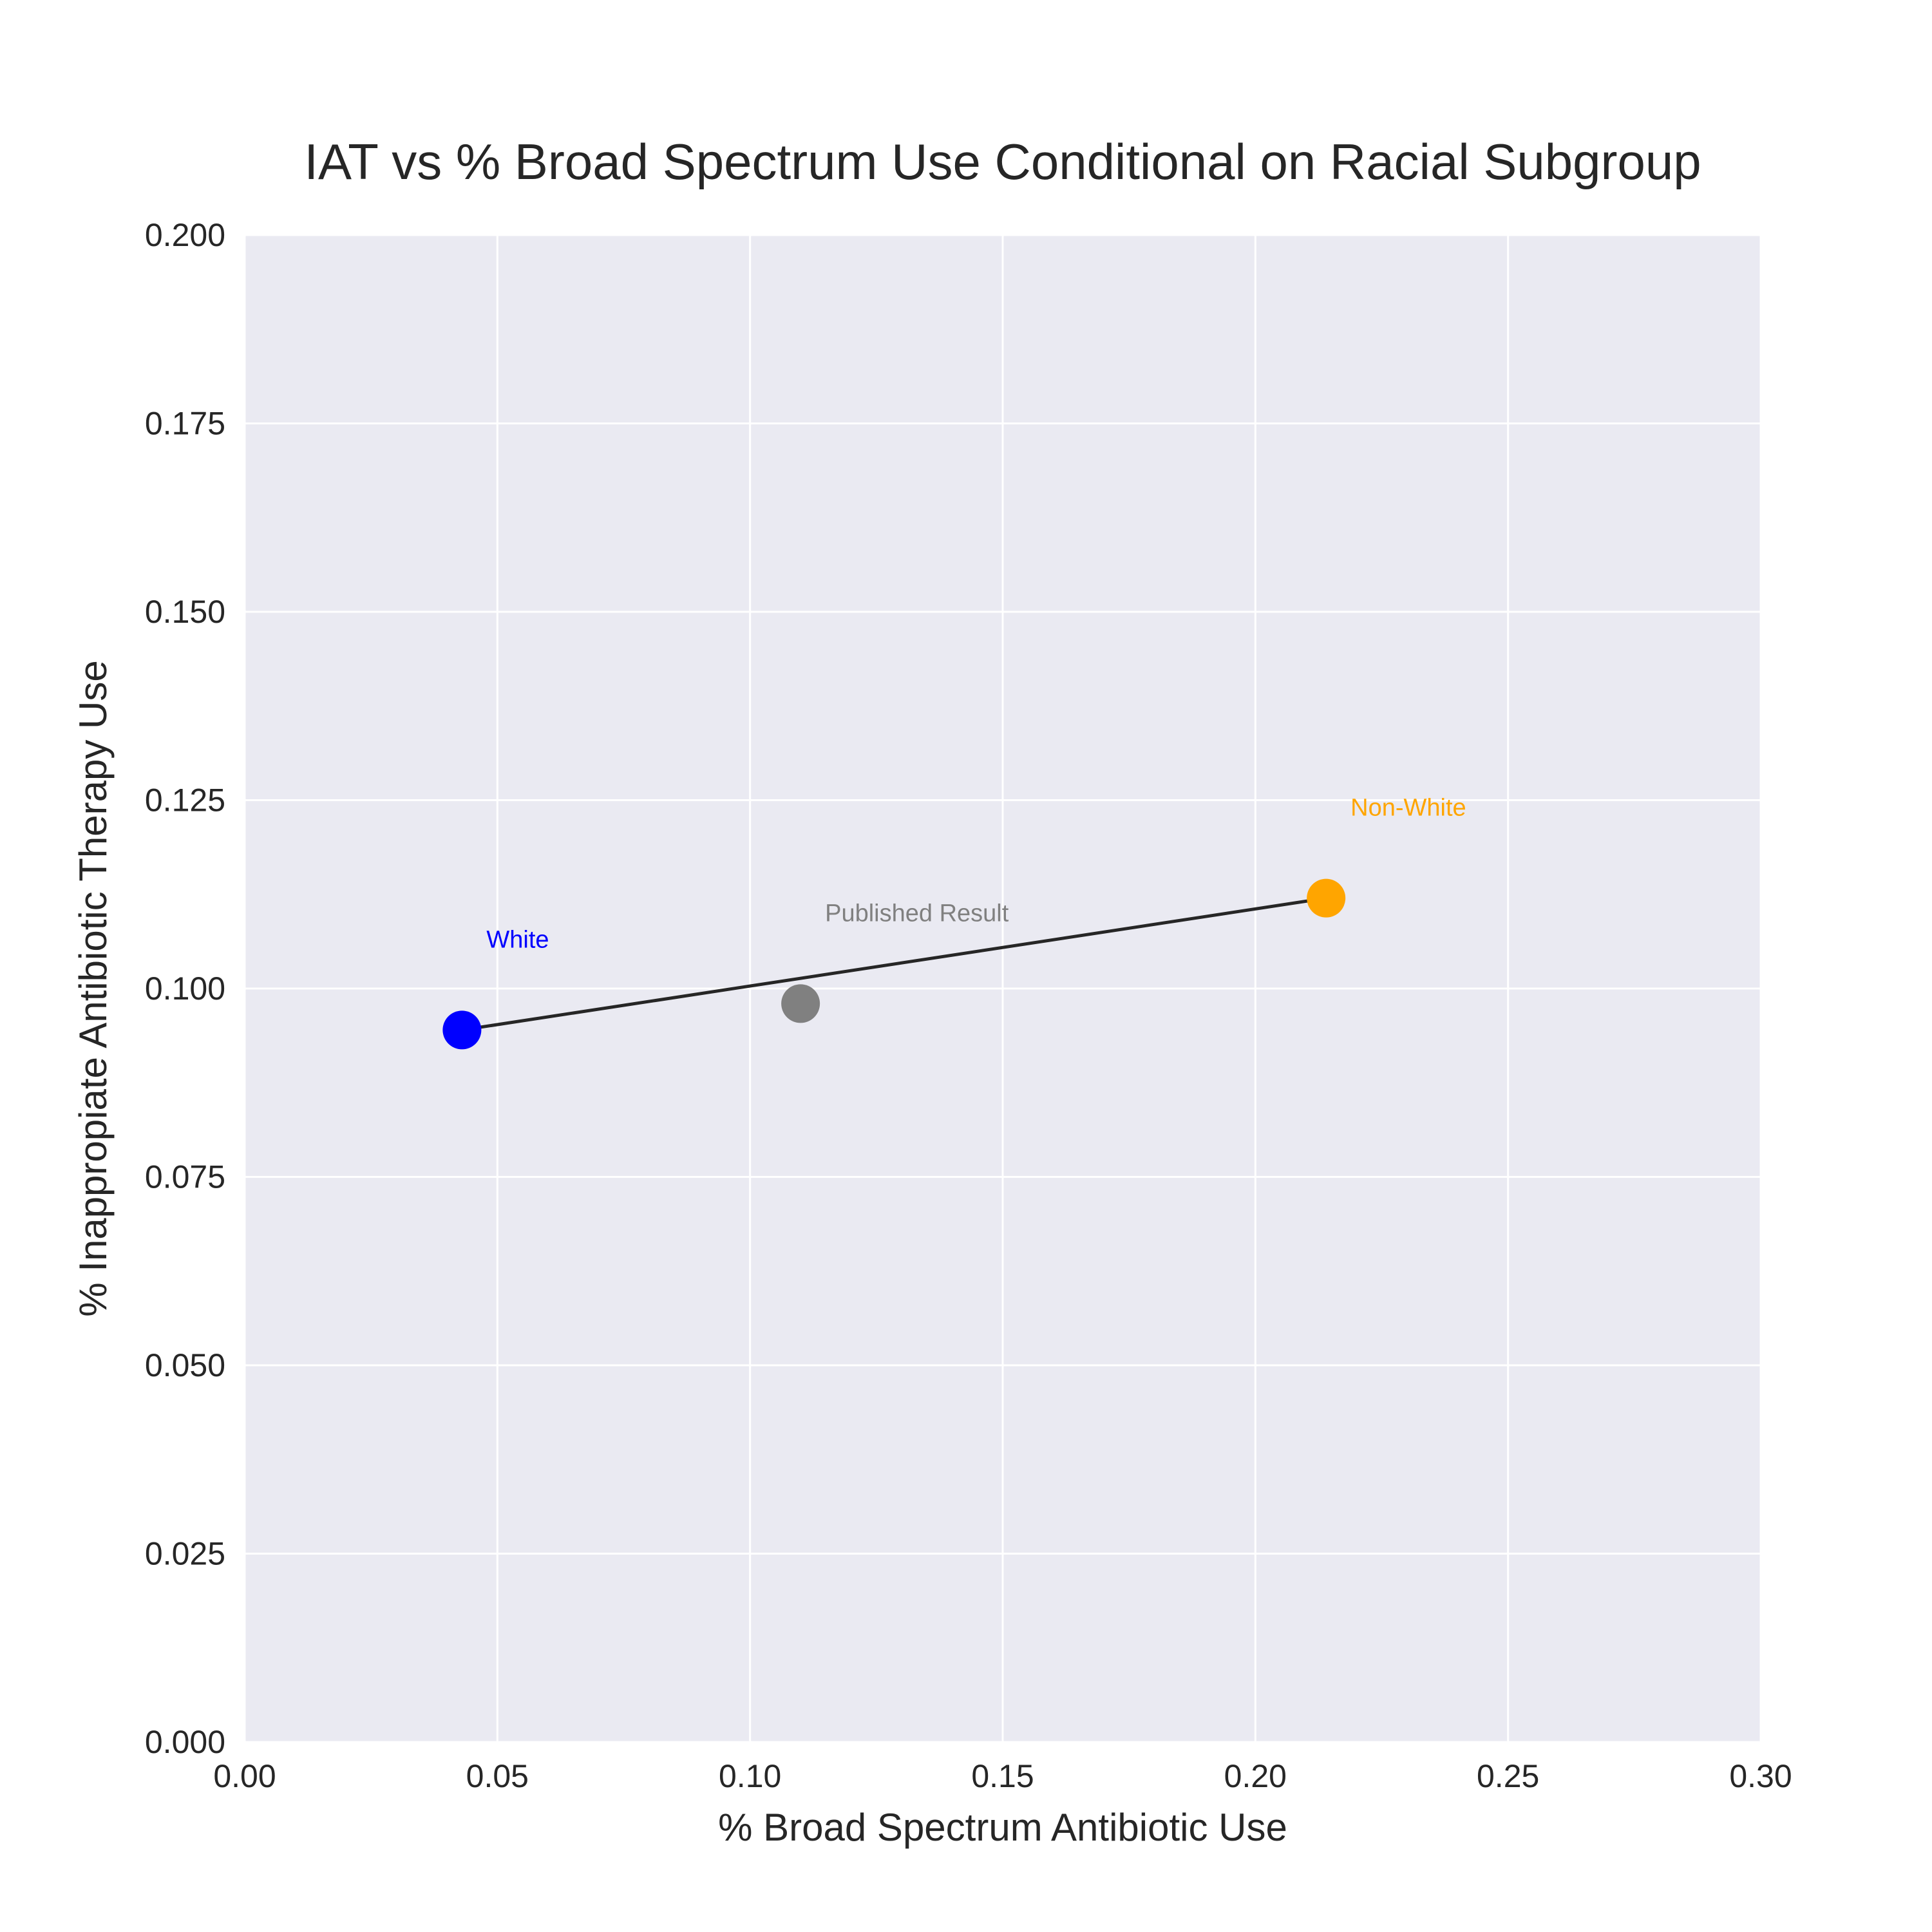  What do you see at coordinates (185, 424) in the screenshot?
I see `y-tick-label: 0.175` at bounding box center [185, 424].